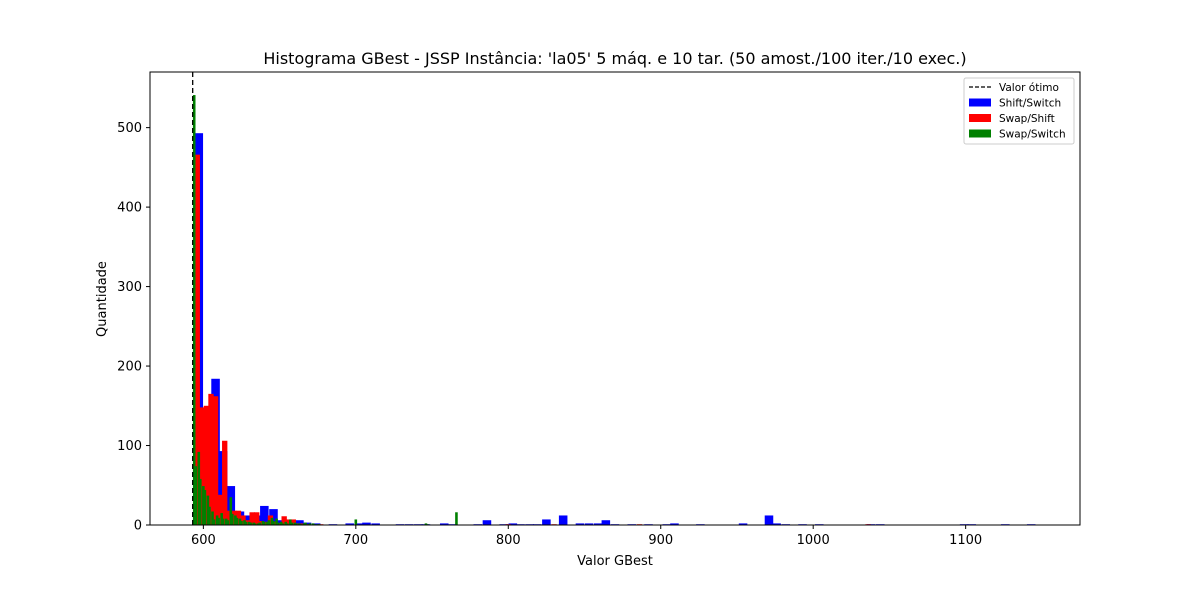  I want to click on legend-label: Swap/Switch, so click(1032, 135).